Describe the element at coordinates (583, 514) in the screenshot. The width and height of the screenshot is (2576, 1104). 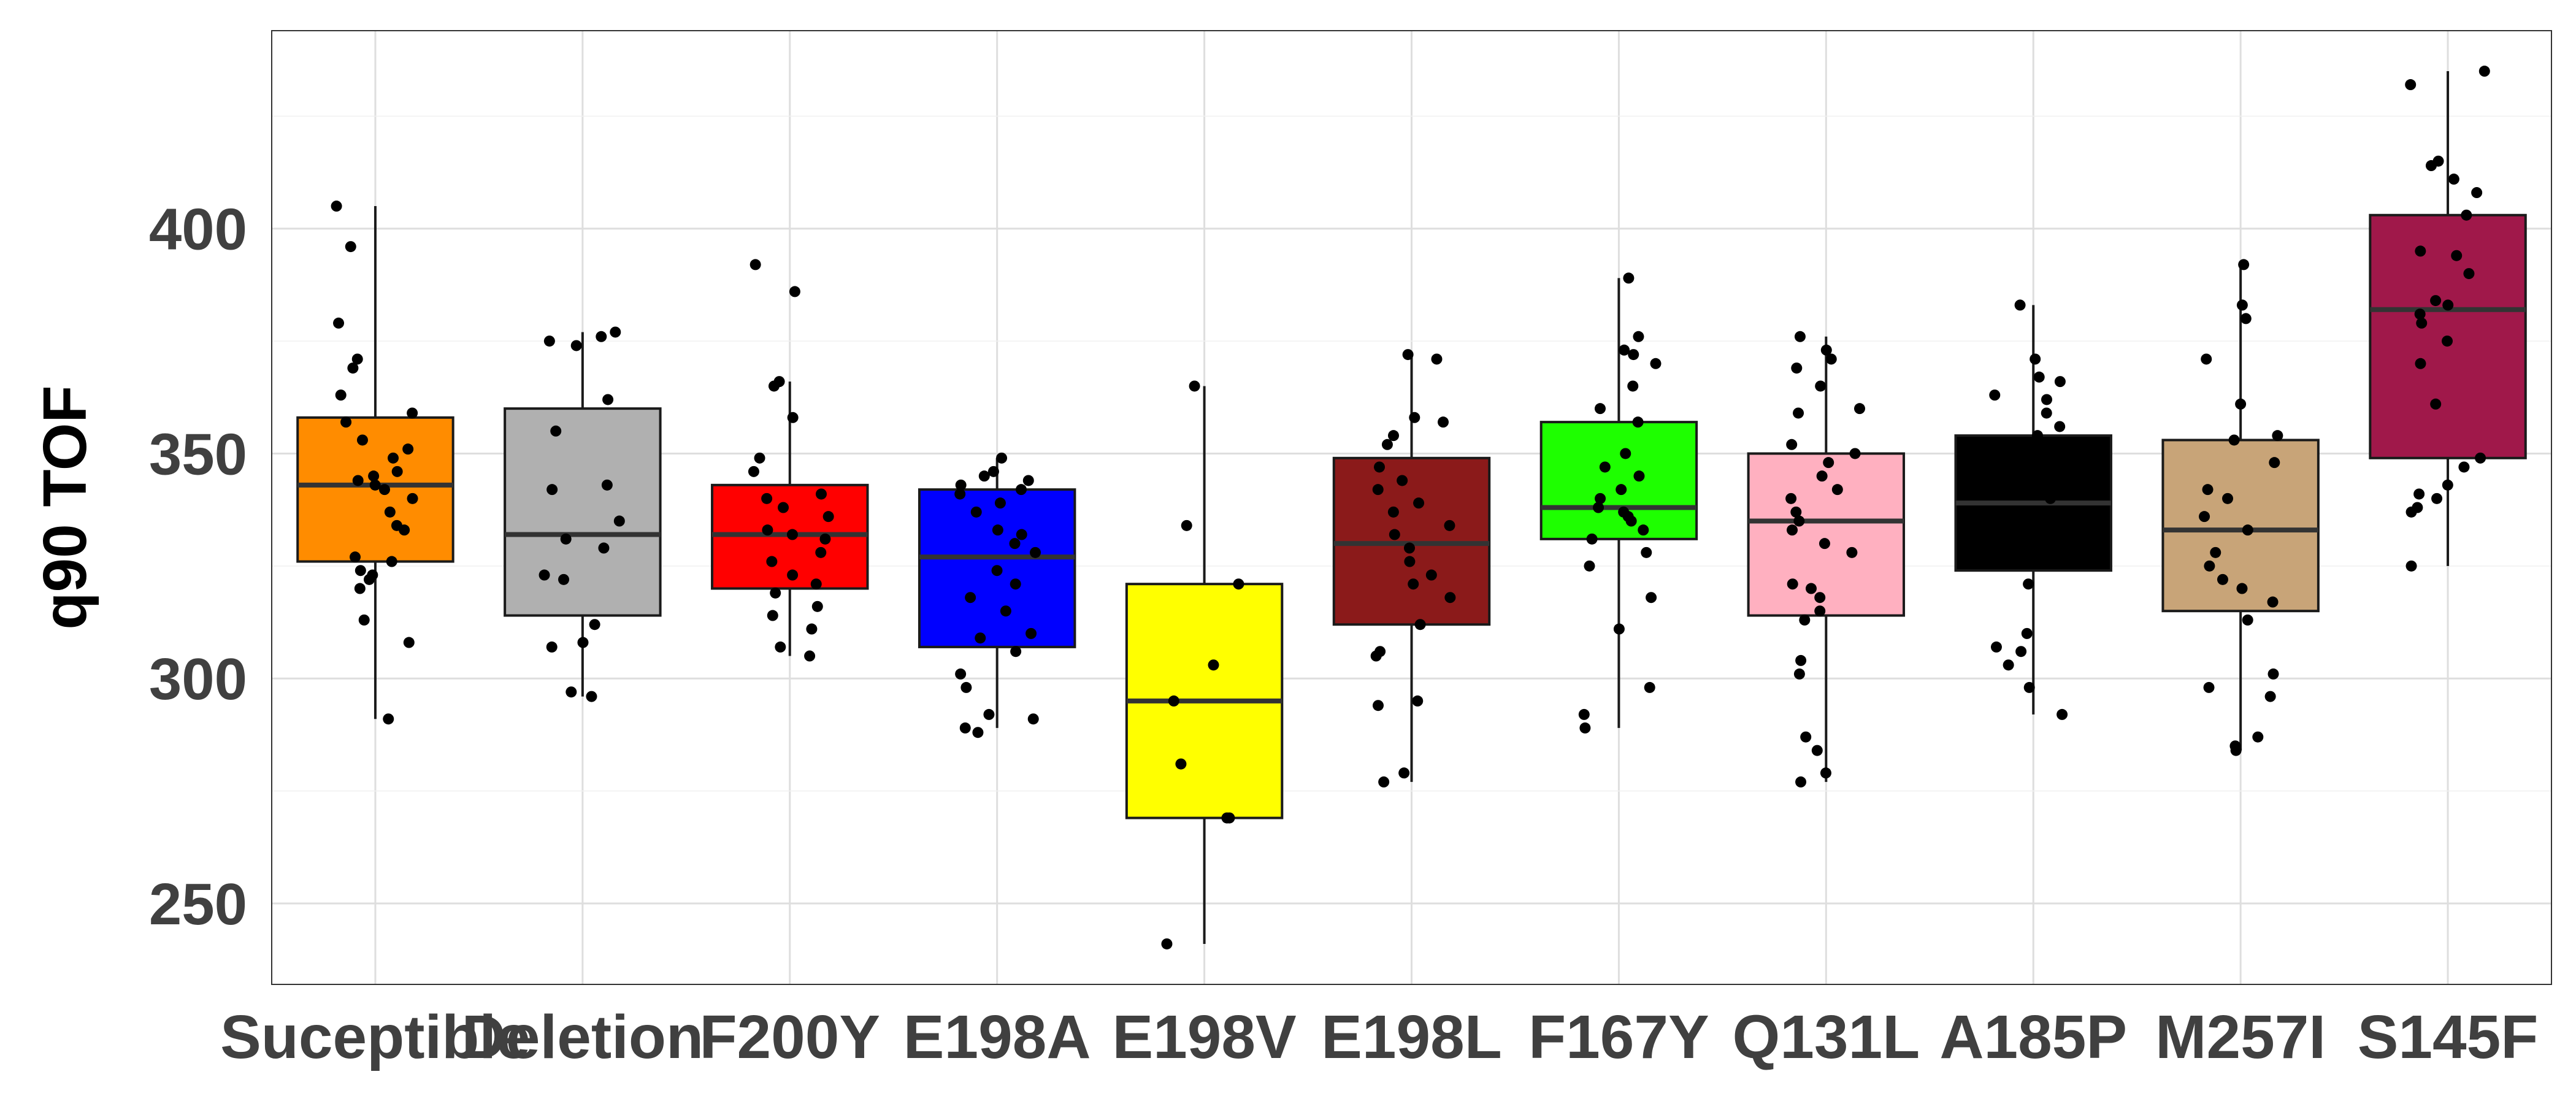
I see `box-deletion` at that location.